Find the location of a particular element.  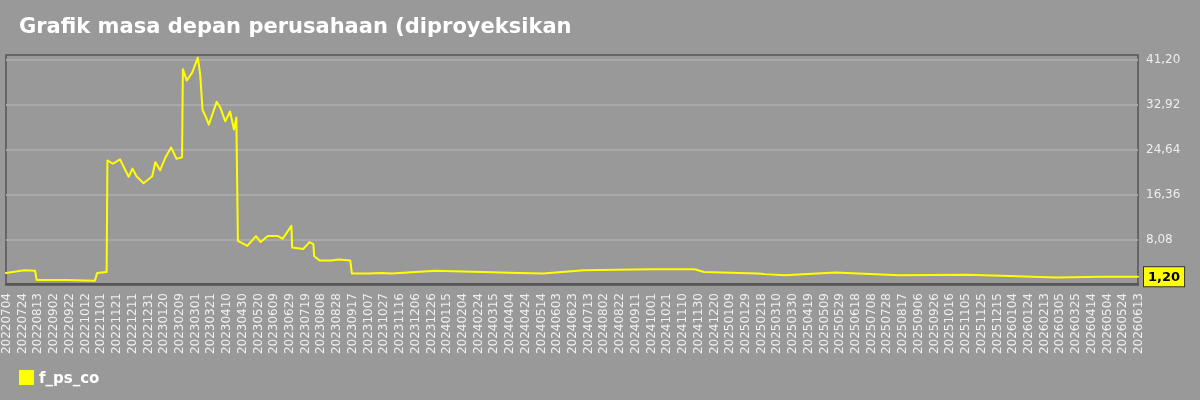

y-tick-label: 41,20 is located at coordinates (1163, 59).